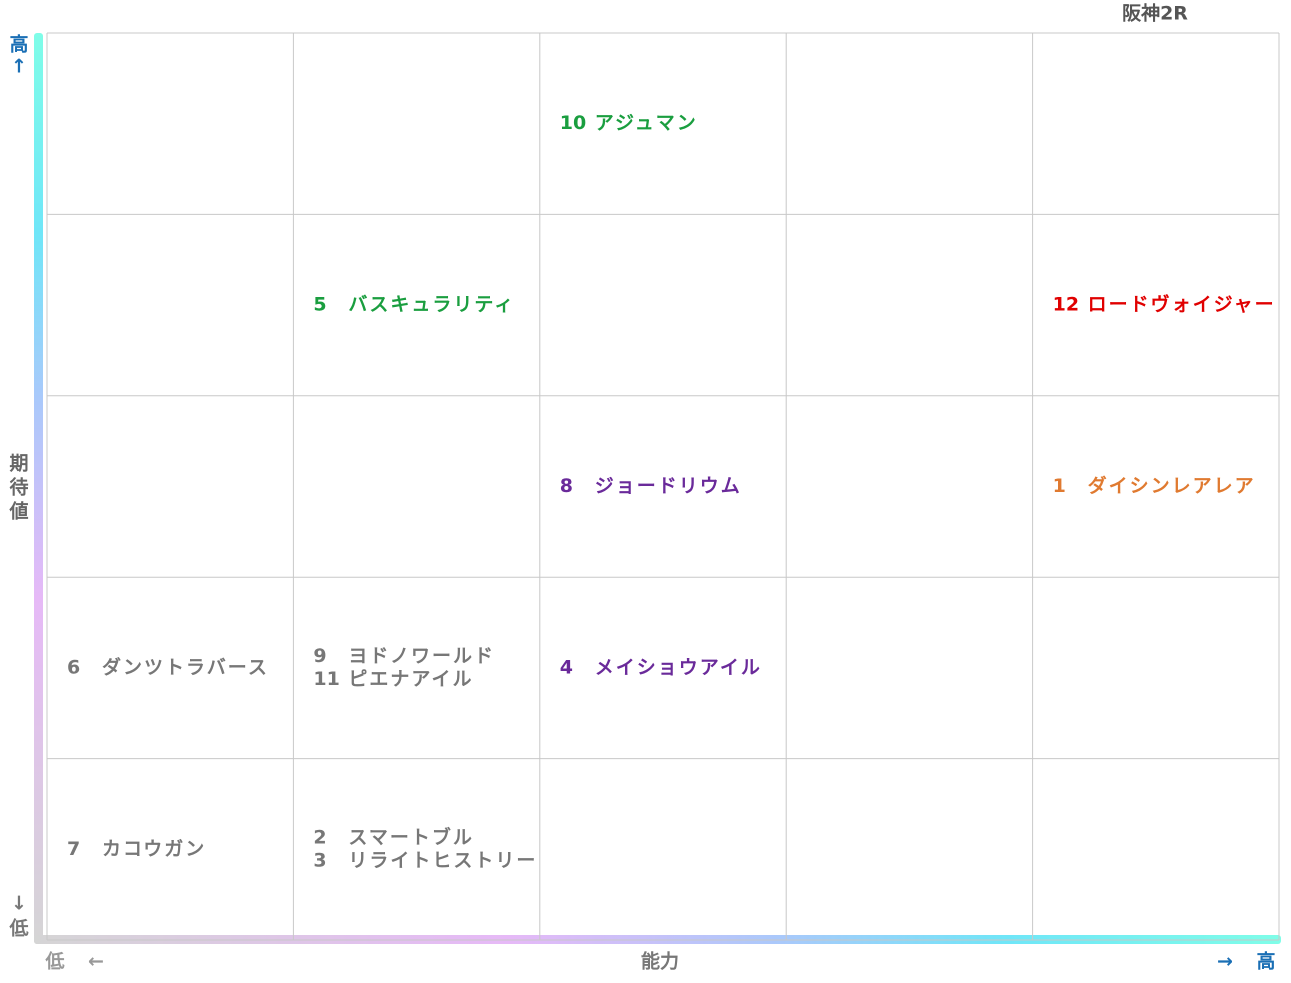  I want to click on horse-name: スマートブル, so click(410, 836).